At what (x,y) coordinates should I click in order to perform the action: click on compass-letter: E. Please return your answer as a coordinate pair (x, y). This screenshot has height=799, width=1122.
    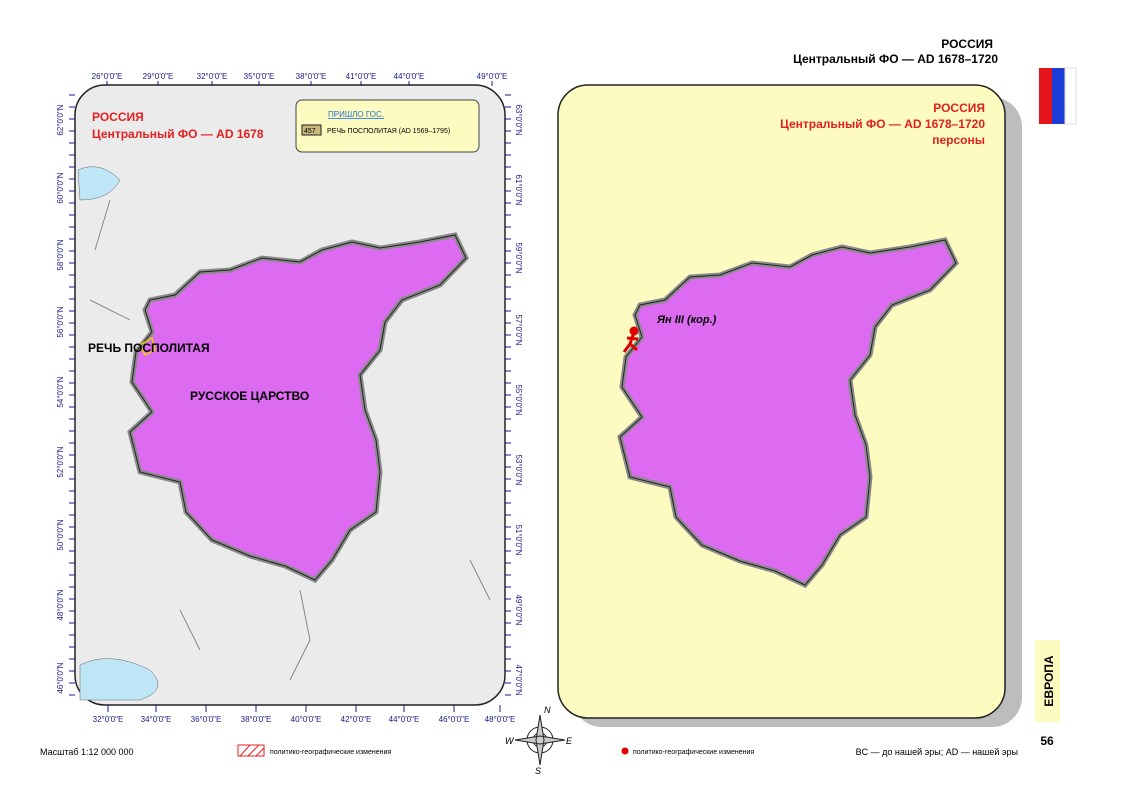
    Looking at the image, I should click on (569, 741).